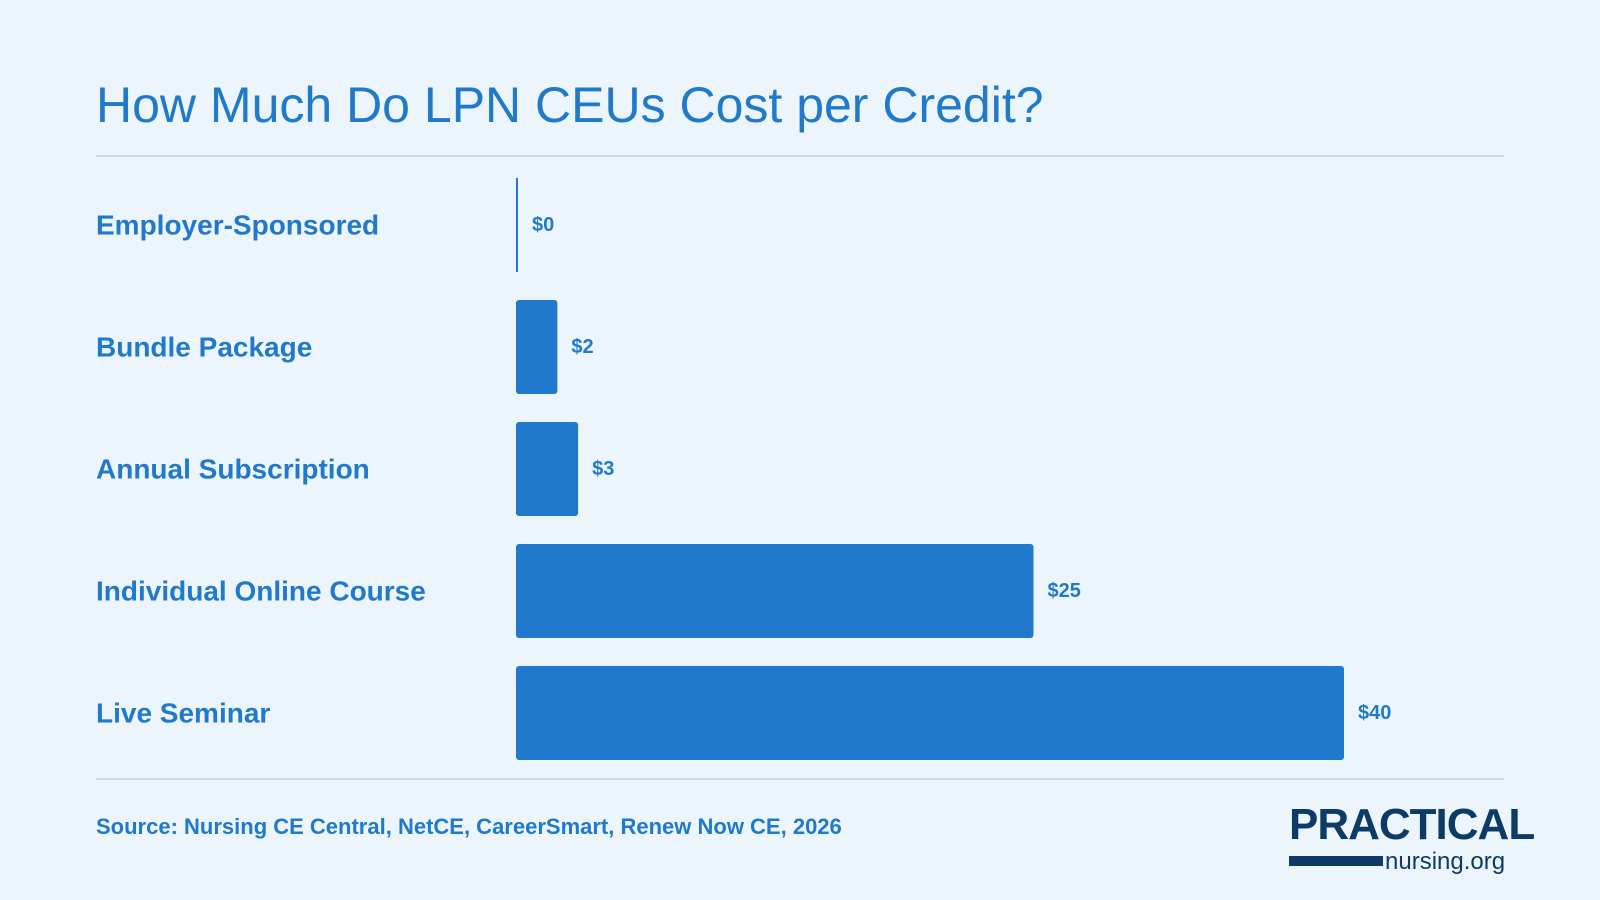 The image size is (1600, 900). I want to click on value-label-individual-online-course: $25, so click(1064, 591).